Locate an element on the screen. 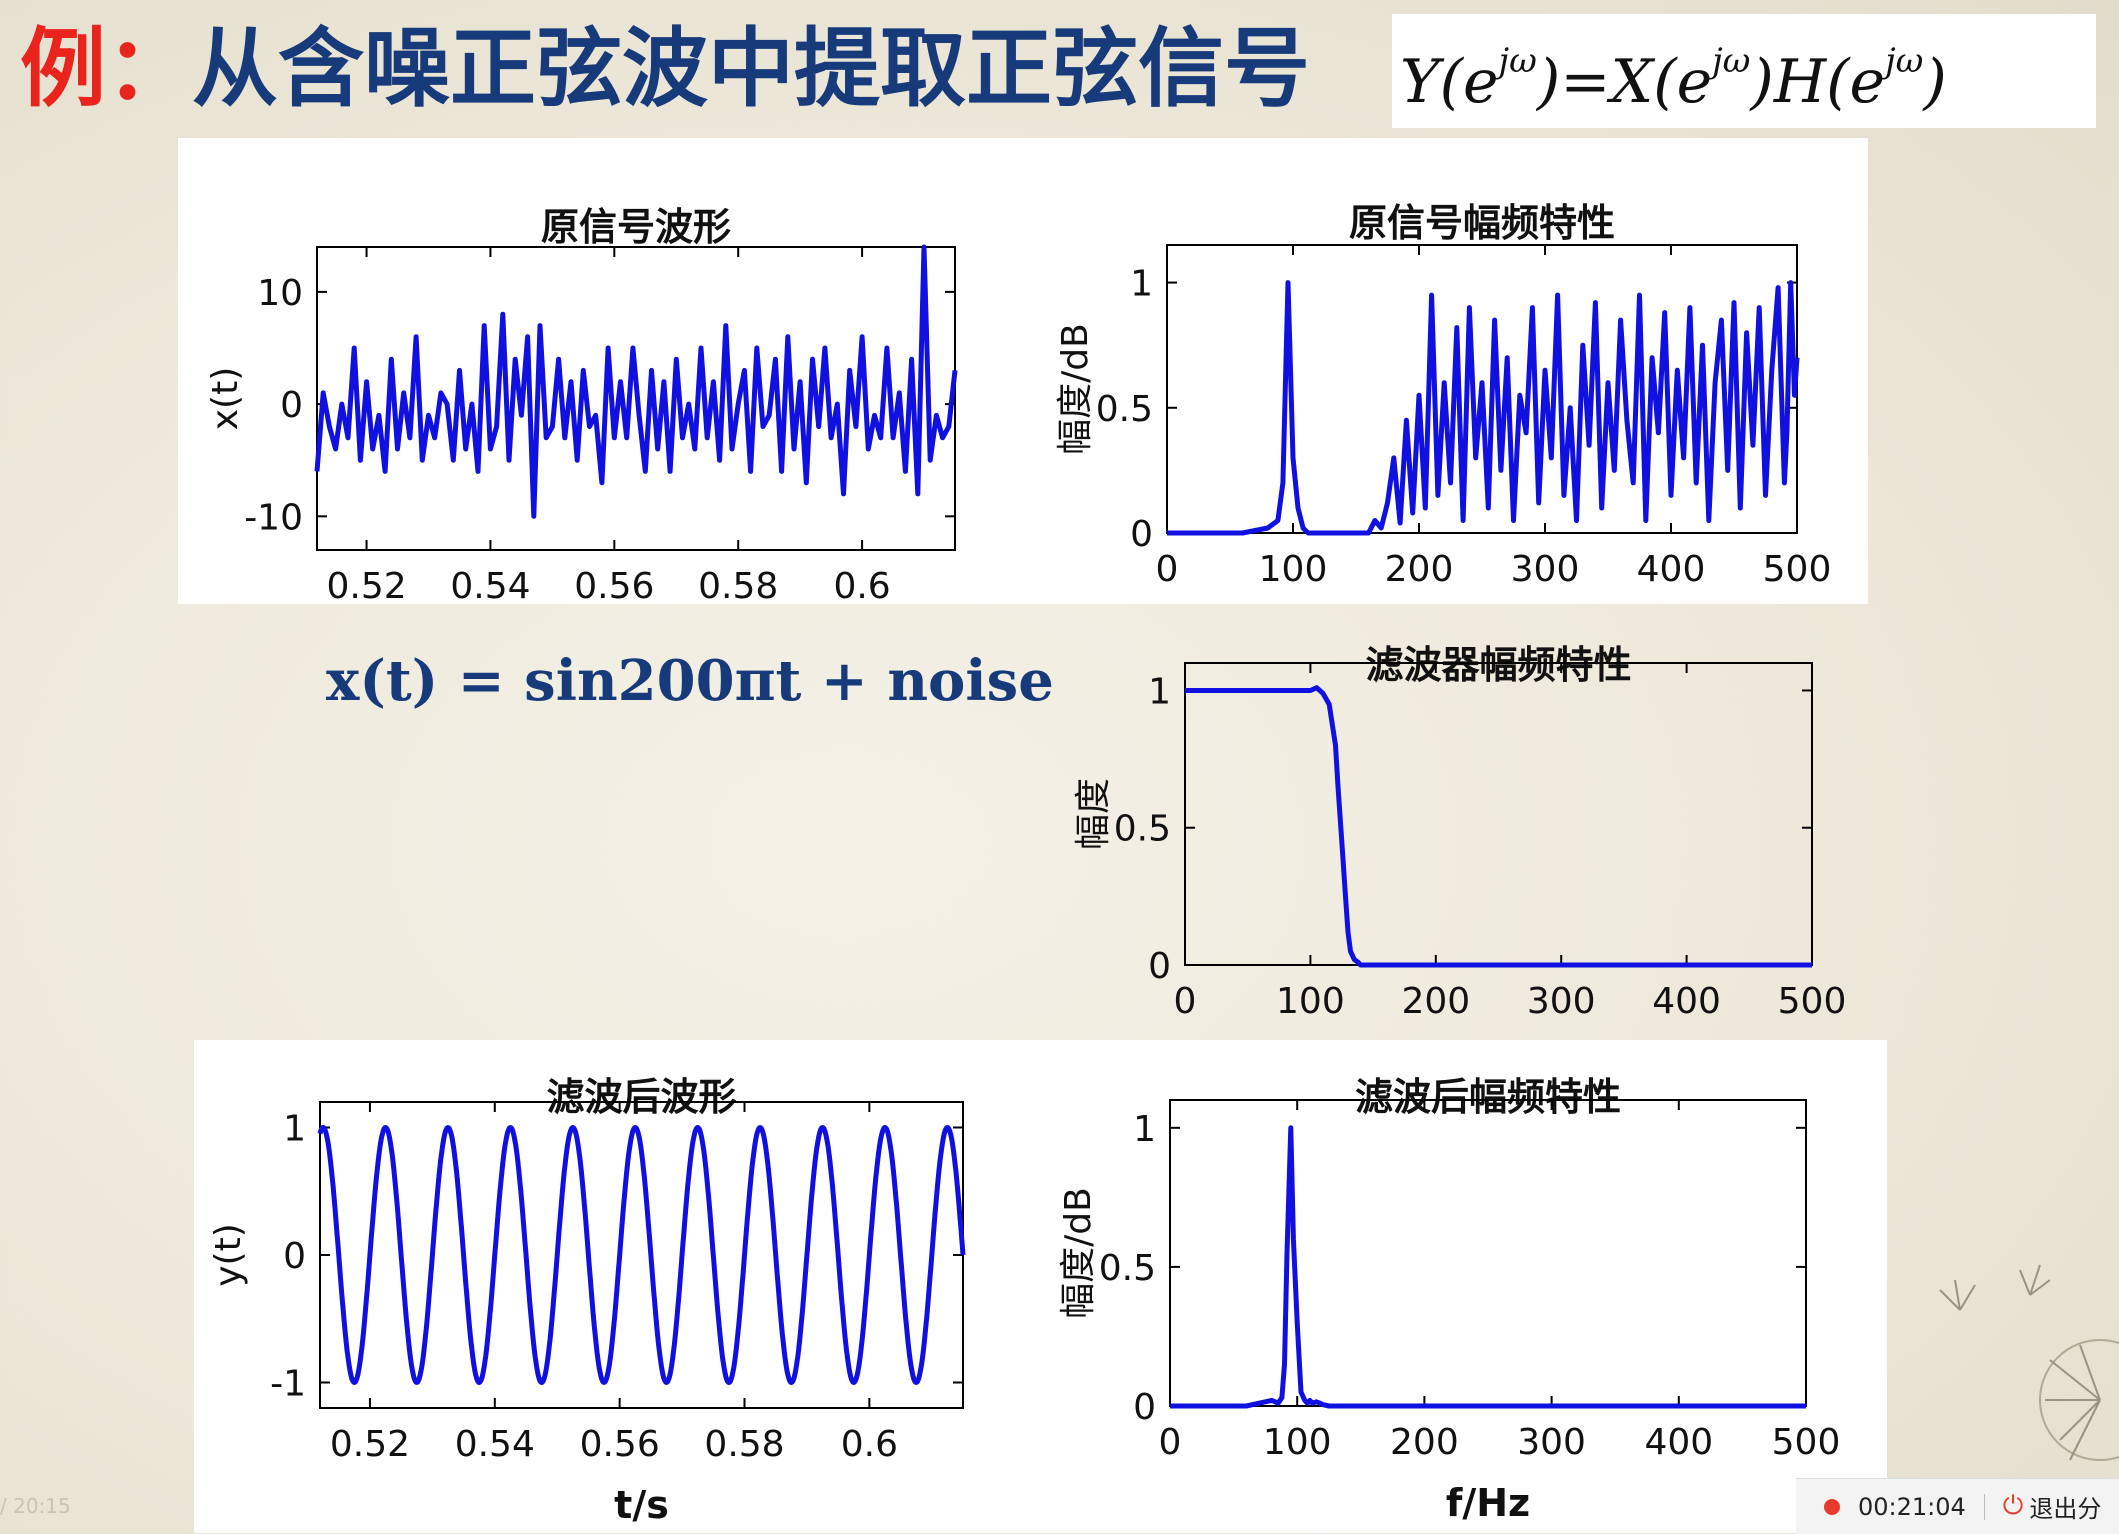 The image size is (2119, 1534). filter-response-ytick-label: 0.5 is located at coordinates (1142, 829).